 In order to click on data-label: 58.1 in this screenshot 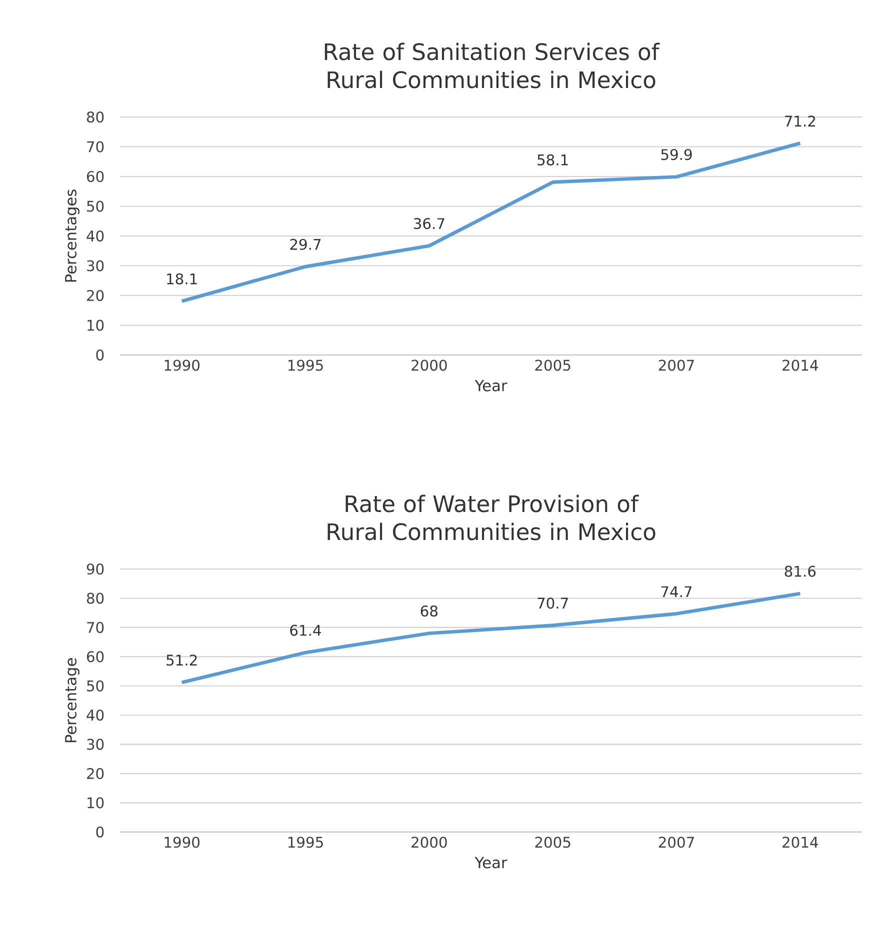, I will do `click(553, 160)`.